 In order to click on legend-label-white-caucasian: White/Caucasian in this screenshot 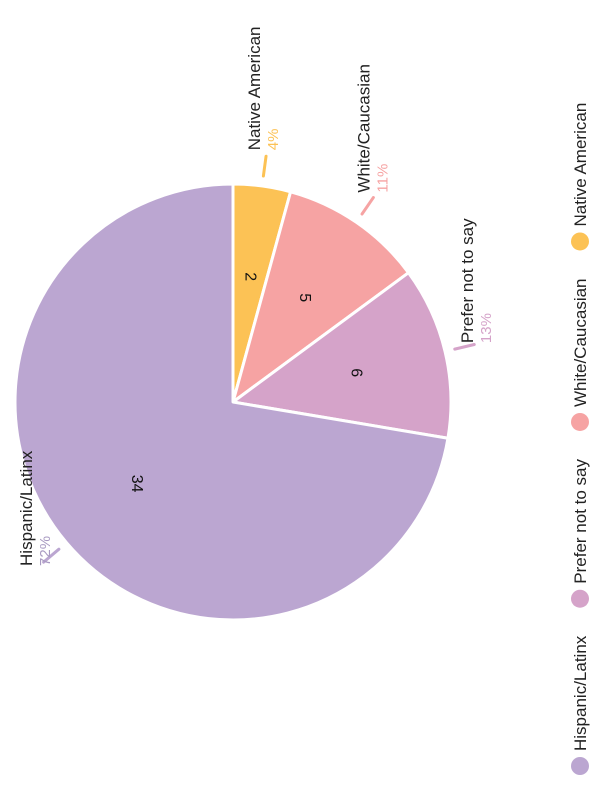, I will do `click(580, 342)`.